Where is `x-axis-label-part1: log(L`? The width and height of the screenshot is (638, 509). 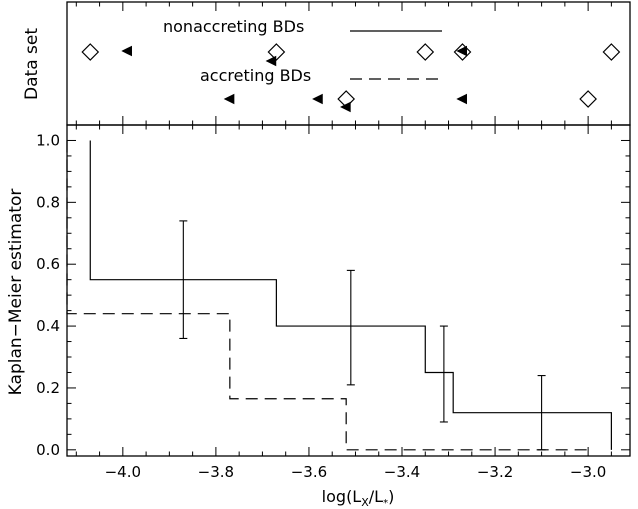 x-axis-label-part1: log(L is located at coordinates (342, 496).